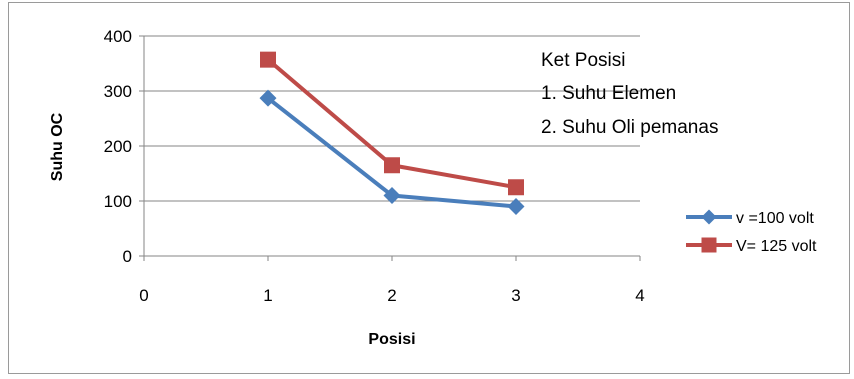 Image resolution: width=854 pixels, height=379 pixels. I want to click on y-tick-label: 0, so click(127, 256).